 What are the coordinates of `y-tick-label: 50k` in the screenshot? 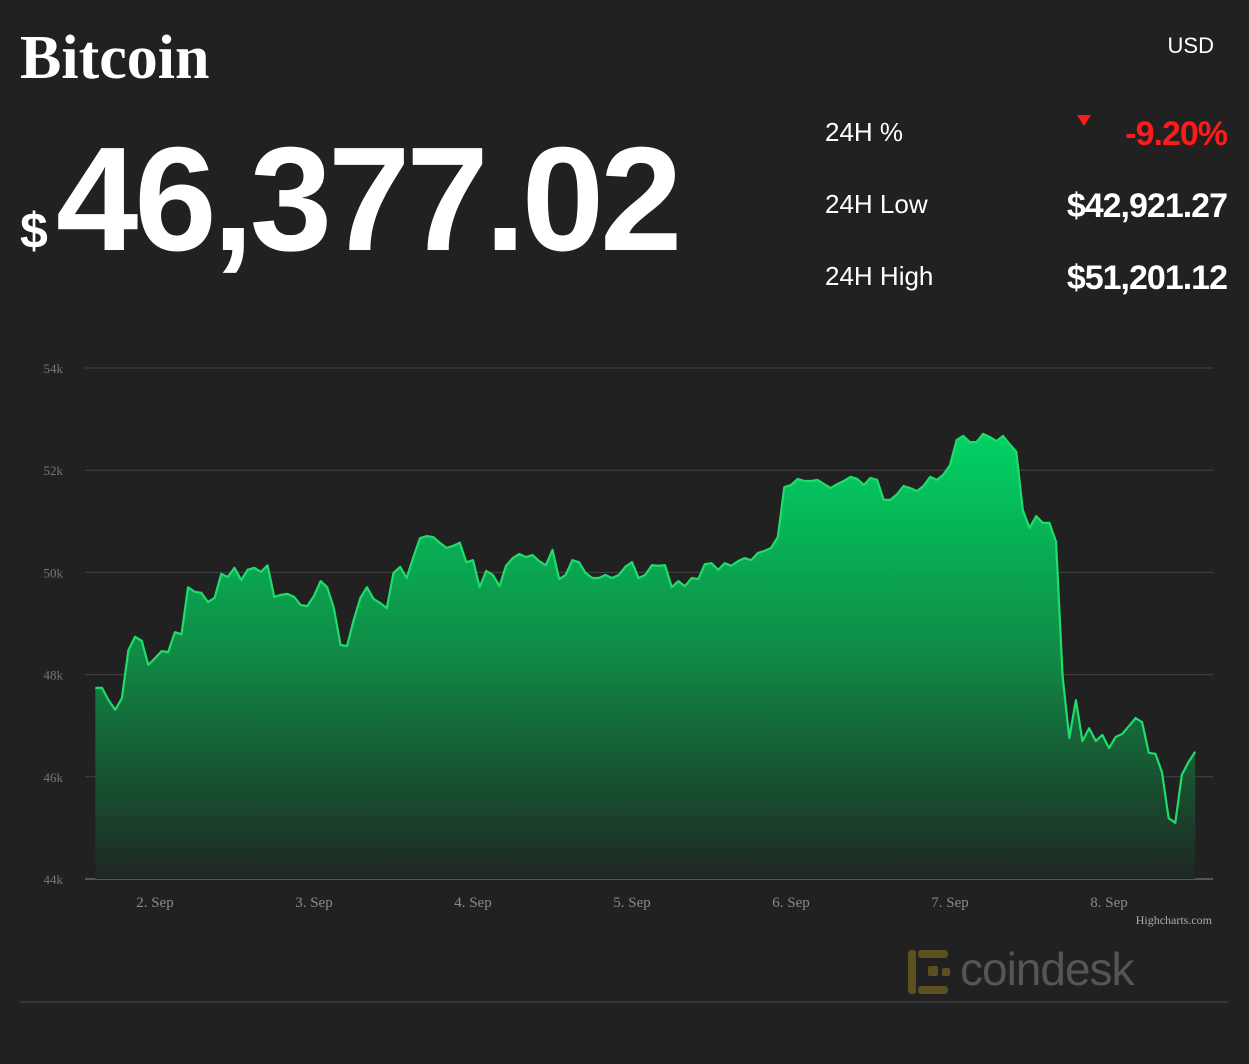 It's located at (54, 572).